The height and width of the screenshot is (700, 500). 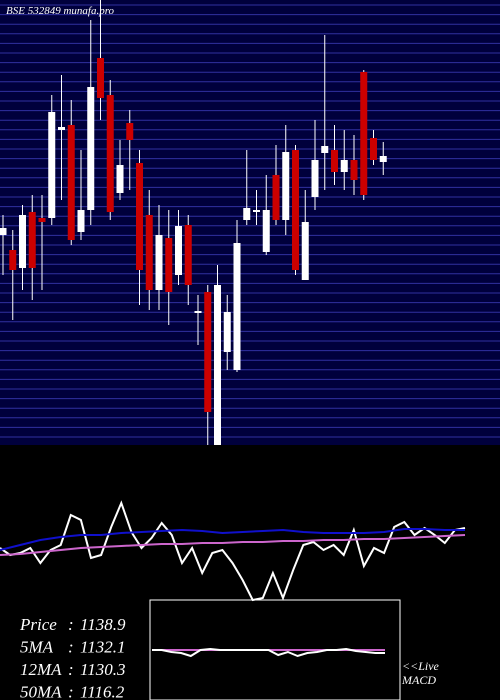 I want to click on legend-label: 5MA, so click(x=37, y=647).